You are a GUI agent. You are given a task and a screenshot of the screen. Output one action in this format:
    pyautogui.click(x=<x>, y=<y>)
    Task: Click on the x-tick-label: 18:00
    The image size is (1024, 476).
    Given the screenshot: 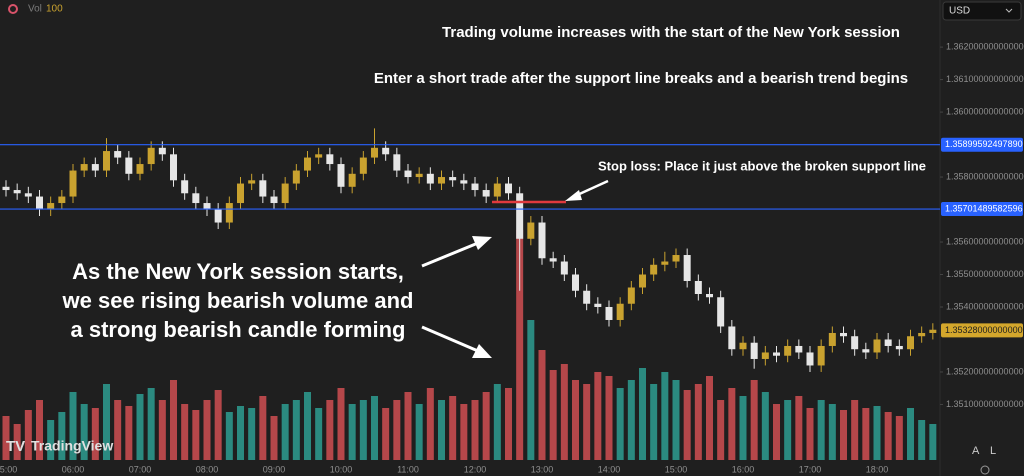 What is the action you would take?
    pyautogui.click(x=877, y=469)
    